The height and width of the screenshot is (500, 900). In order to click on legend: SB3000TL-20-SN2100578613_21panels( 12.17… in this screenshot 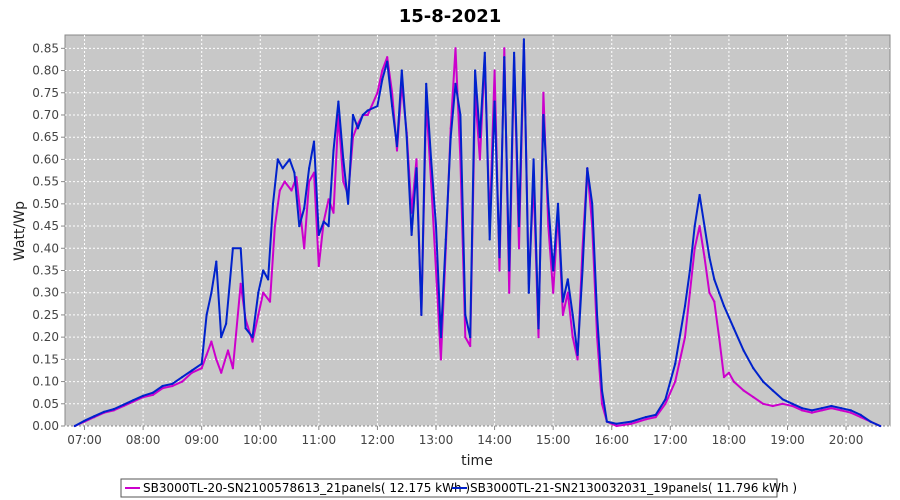, I will do `click(458, 488)`.